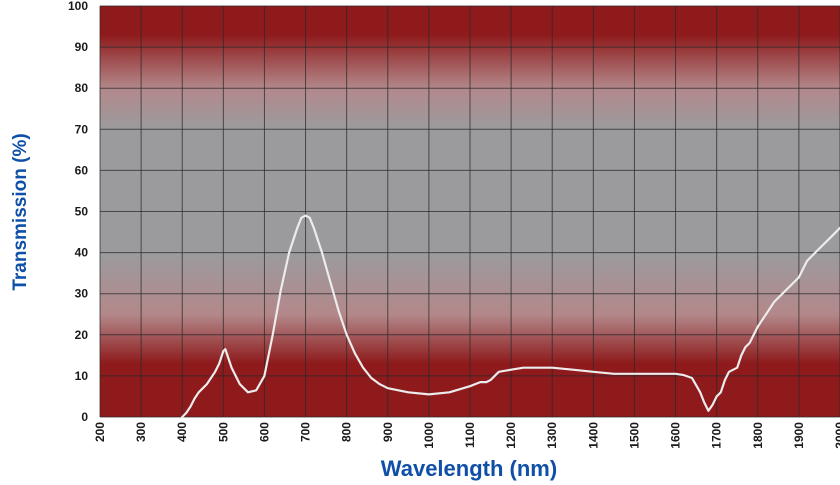 The height and width of the screenshot is (485, 840). I want to click on x-tick-label: 1100, so click(470, 435).